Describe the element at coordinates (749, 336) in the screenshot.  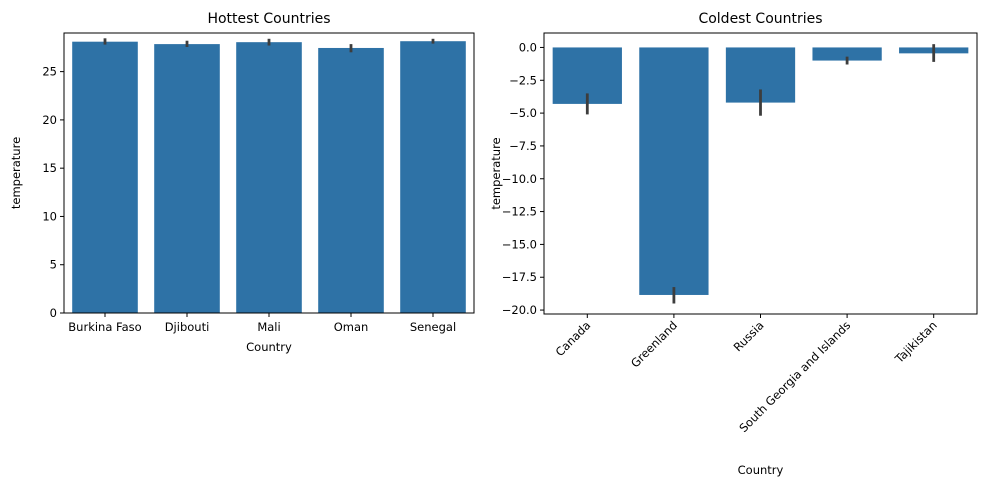
I see `x-tick-label: Russia` at that location.